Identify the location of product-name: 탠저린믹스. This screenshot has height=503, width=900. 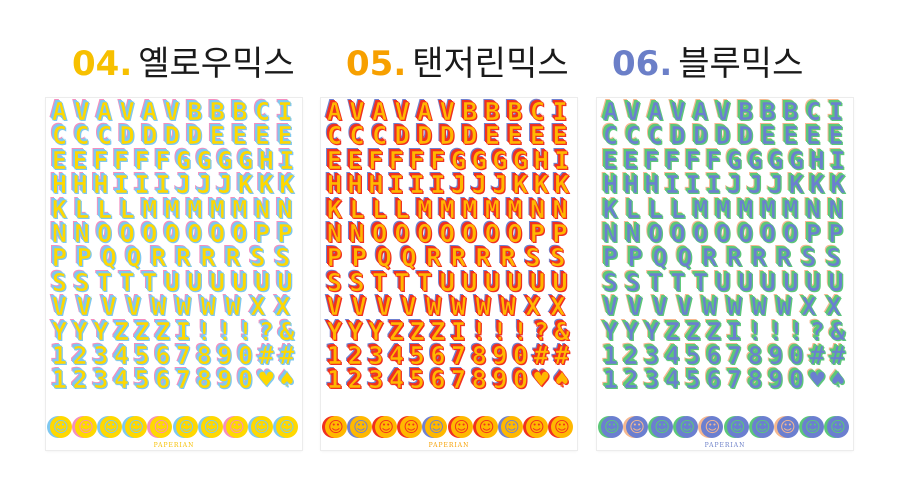
(490, 64).